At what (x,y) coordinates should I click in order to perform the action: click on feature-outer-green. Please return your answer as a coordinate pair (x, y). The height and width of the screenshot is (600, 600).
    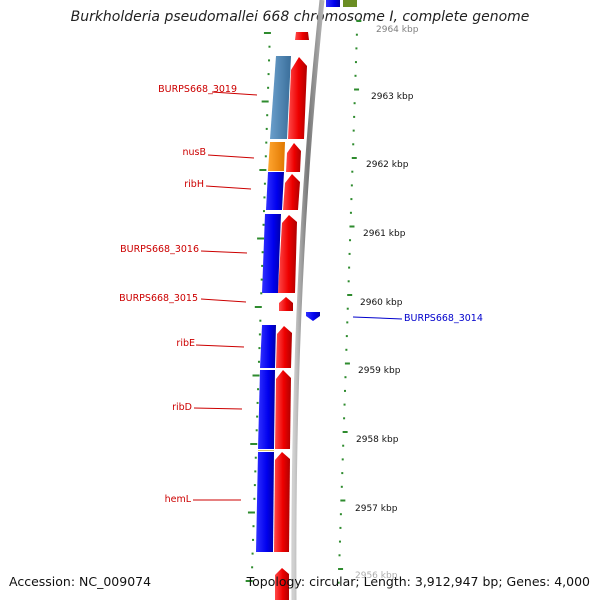
    Looking at the image, I should click on (350, 3).